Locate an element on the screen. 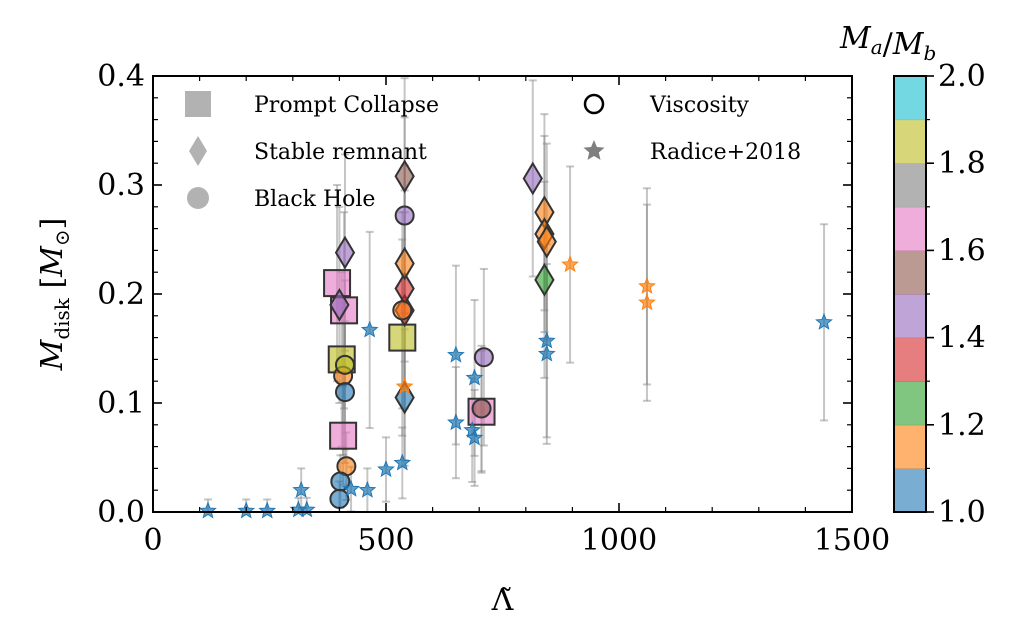 The image size is (1024, 640). colorbar-tick-label: 1.8 is located at coordinates (962, 163).